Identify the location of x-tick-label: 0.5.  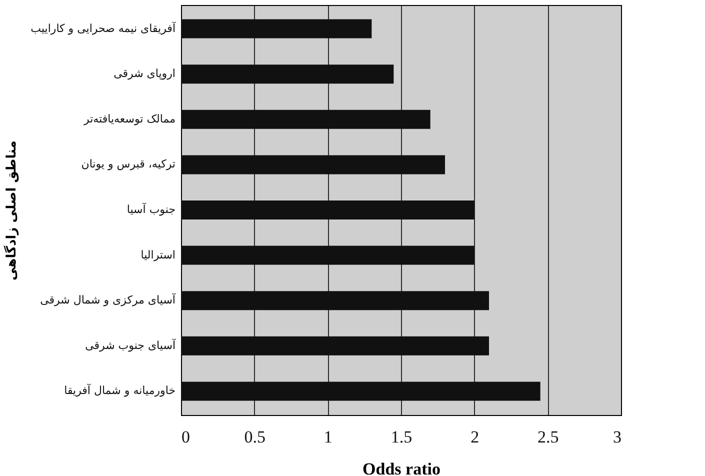
(255, 437).